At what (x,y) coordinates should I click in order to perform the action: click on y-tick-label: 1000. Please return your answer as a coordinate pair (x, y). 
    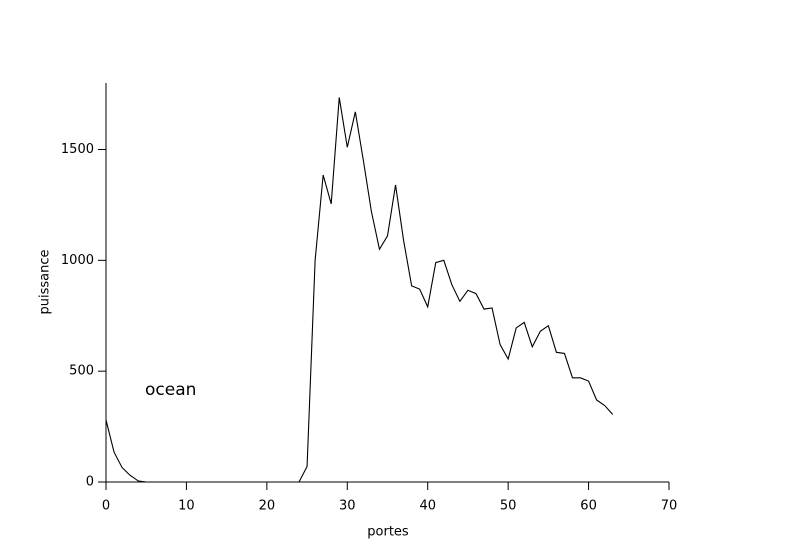
    Looking at the image, I should click on (77, 260).